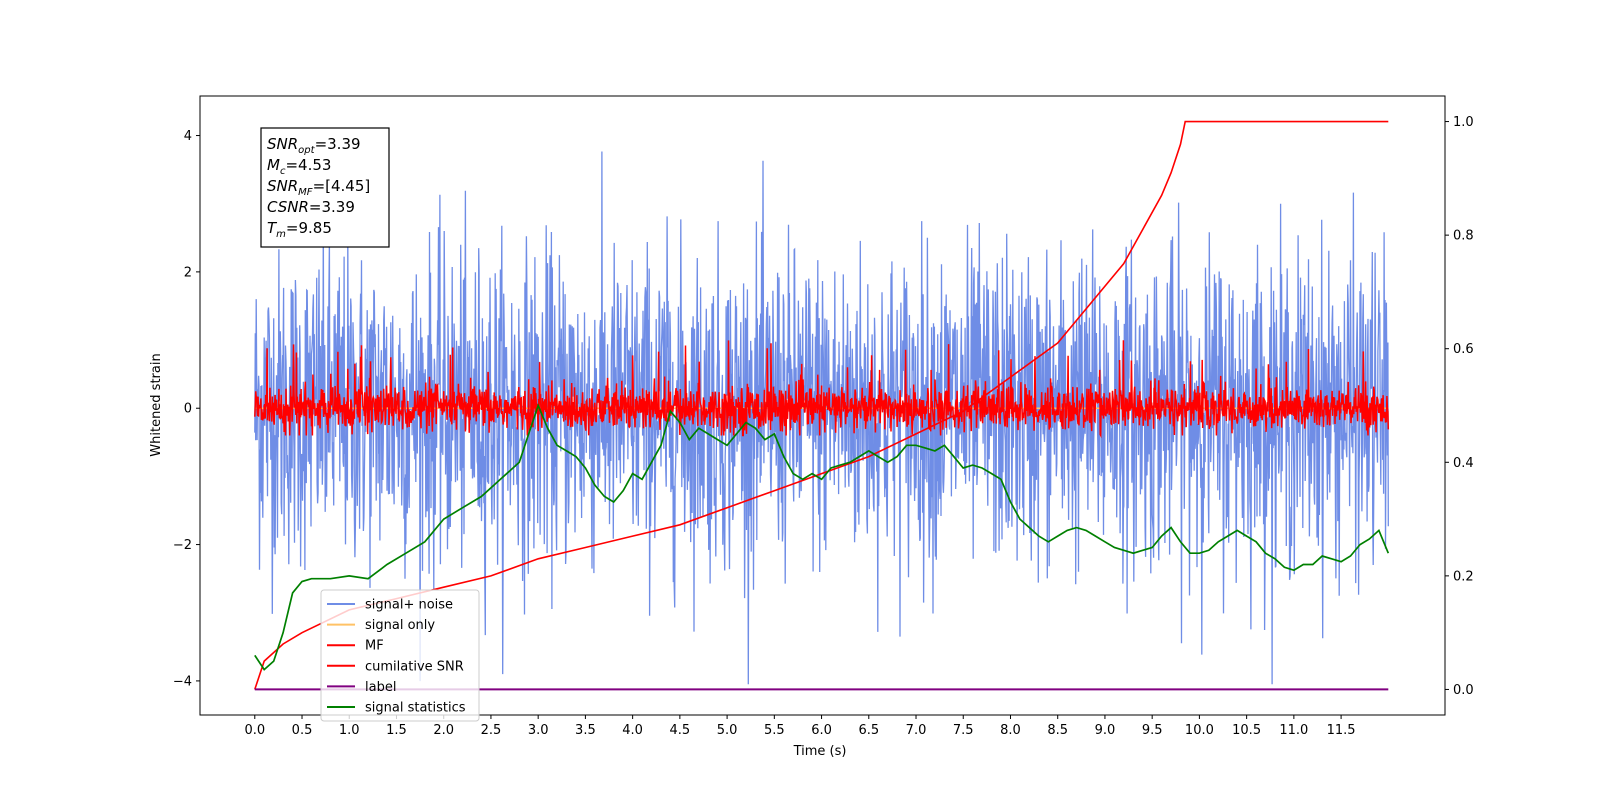 The width and height of the screenshot is (1600, 800). What do you see at coordinates (822, 389) in the screenshot?
I see `series-mf` at bounding box center [822, 389].